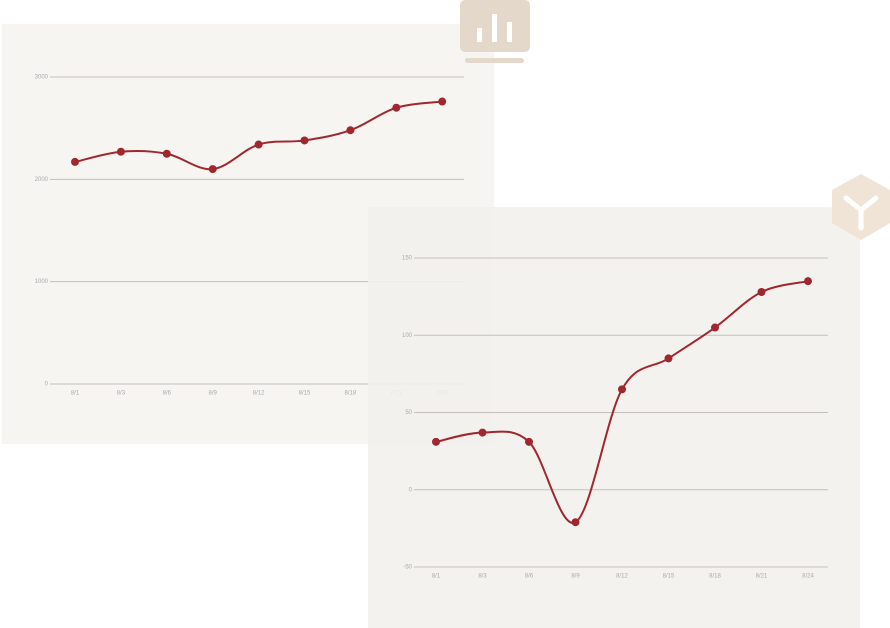 This screenshot has height=628, width=890. Describe the element at coordinates (762, 577) in the screenshot. I see `x-tick-label: 8/21` at that location.